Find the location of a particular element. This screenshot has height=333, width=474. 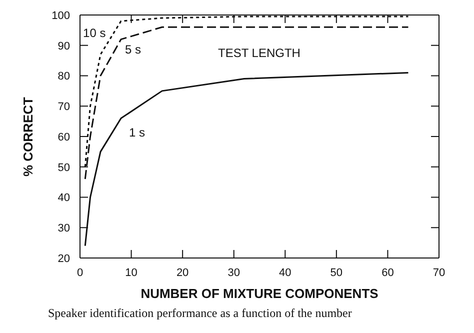

x-tick-label: 10 is located at coordinates (131, 272).